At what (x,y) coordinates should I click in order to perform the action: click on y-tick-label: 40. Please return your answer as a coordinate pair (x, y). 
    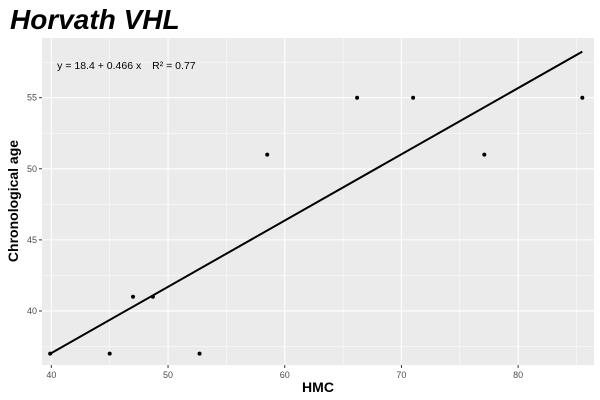
    Looking at the image, I should click on (32, 311).